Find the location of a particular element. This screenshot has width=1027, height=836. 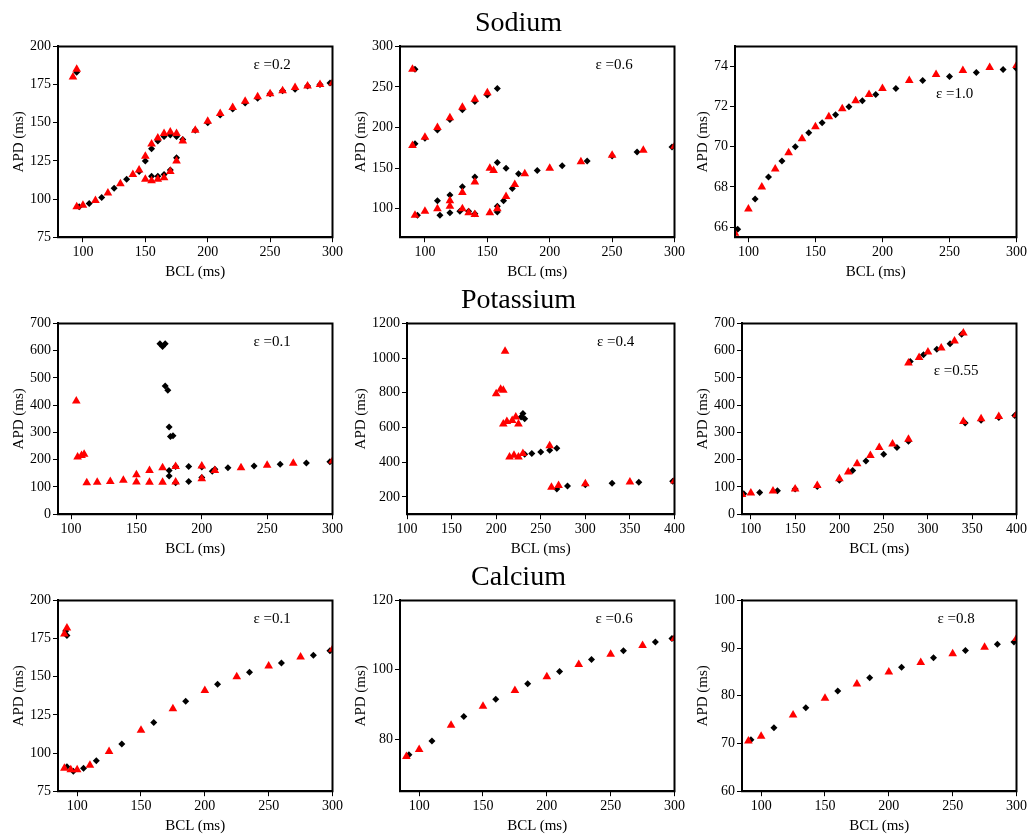

y-tick-label: 700 is located at coordinates (724, 323).